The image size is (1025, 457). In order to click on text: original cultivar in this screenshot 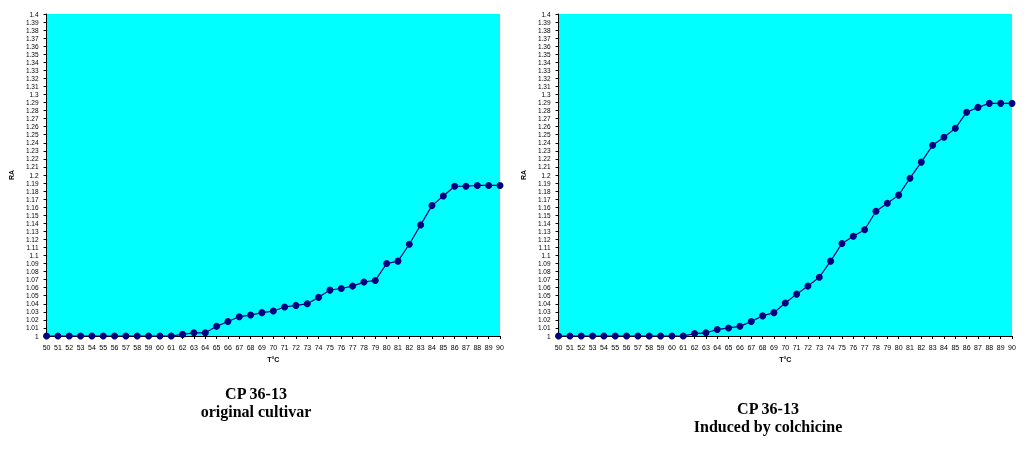, I will do `click(256, 411)`.